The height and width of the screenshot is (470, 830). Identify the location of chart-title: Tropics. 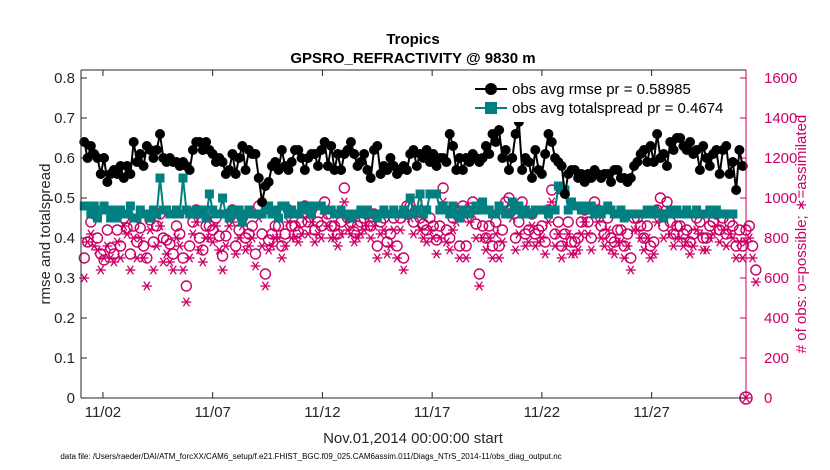
(412, 39).